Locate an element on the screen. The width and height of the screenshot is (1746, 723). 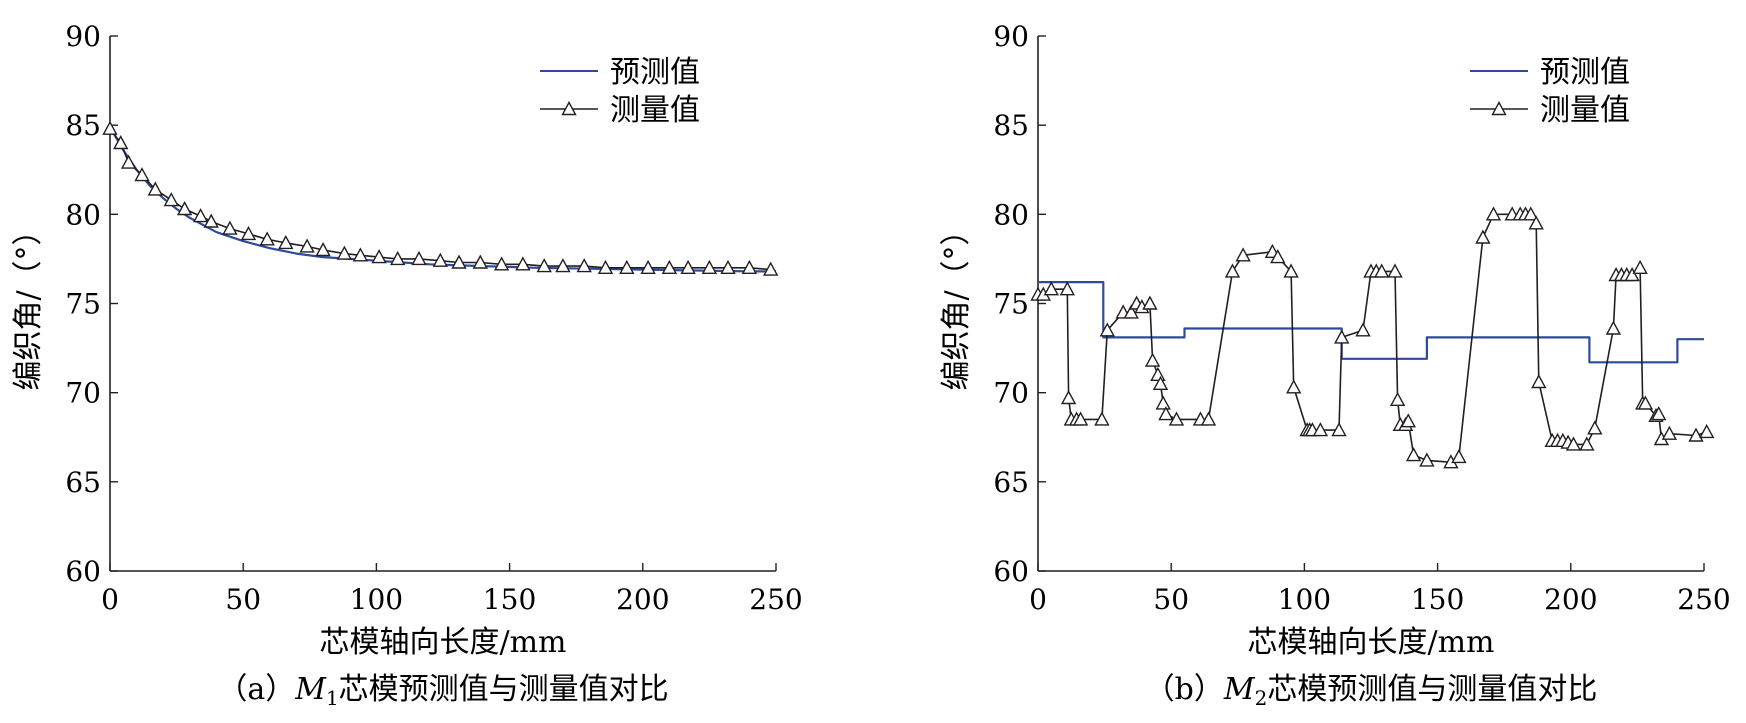
x-tick-label-b-2: 100 is located at coordinates (1304, 599).